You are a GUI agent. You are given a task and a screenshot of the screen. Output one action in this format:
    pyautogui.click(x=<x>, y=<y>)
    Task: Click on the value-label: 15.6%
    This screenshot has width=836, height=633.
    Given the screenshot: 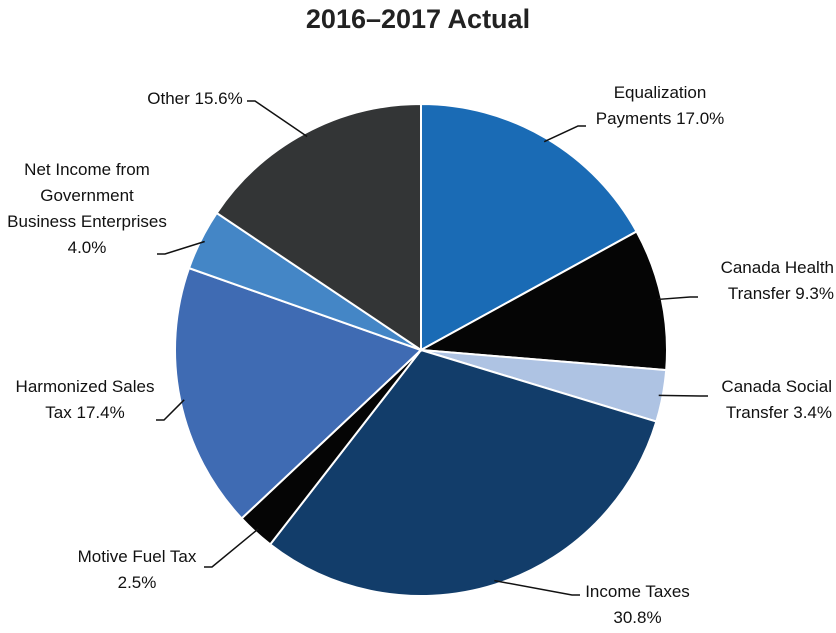 What is the action you would take?
    pyautogui.click(x=218, y=98)
    